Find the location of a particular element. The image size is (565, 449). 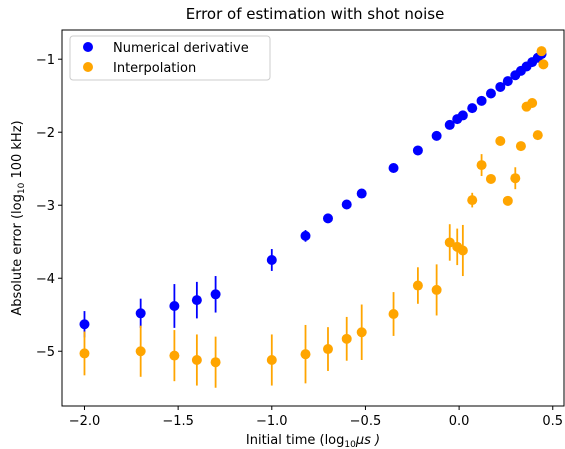

legend-label-interpolation: Interpolation is located at coordinates (154, 68).